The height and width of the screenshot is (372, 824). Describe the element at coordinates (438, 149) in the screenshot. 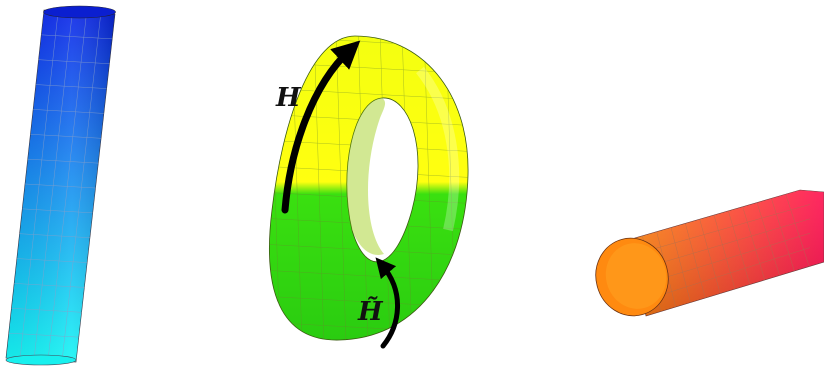

I see `torus-highlight` at that location.